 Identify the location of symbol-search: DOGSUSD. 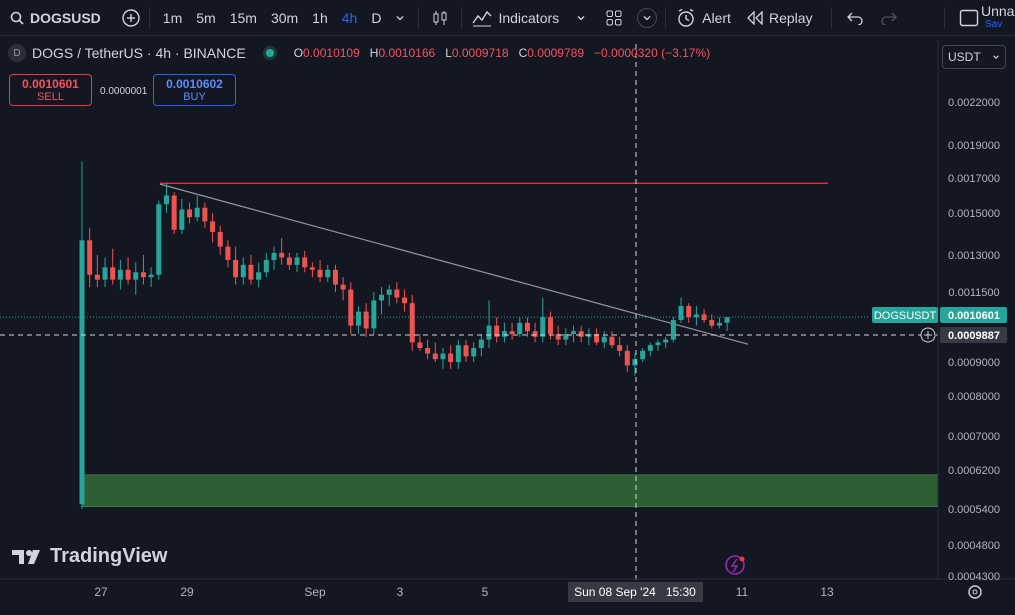
(50, 18).